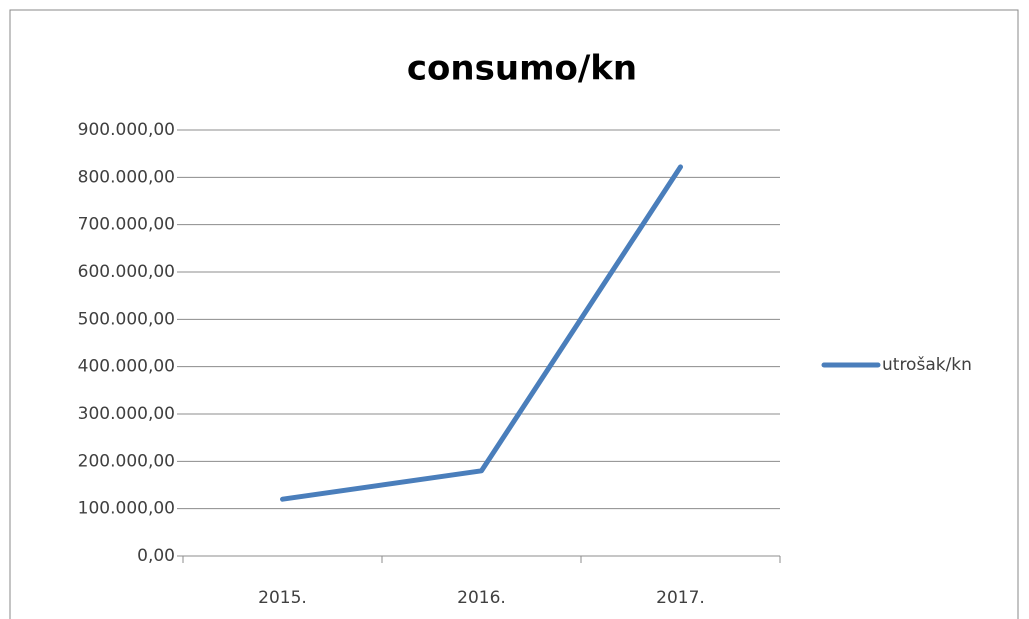 Image resolution: width=1029 pixels, height=619 pixels. Describe the element at coordinates (126, 225) in the screenshot. I see `y-tick-label: 700.000,00` at that location.